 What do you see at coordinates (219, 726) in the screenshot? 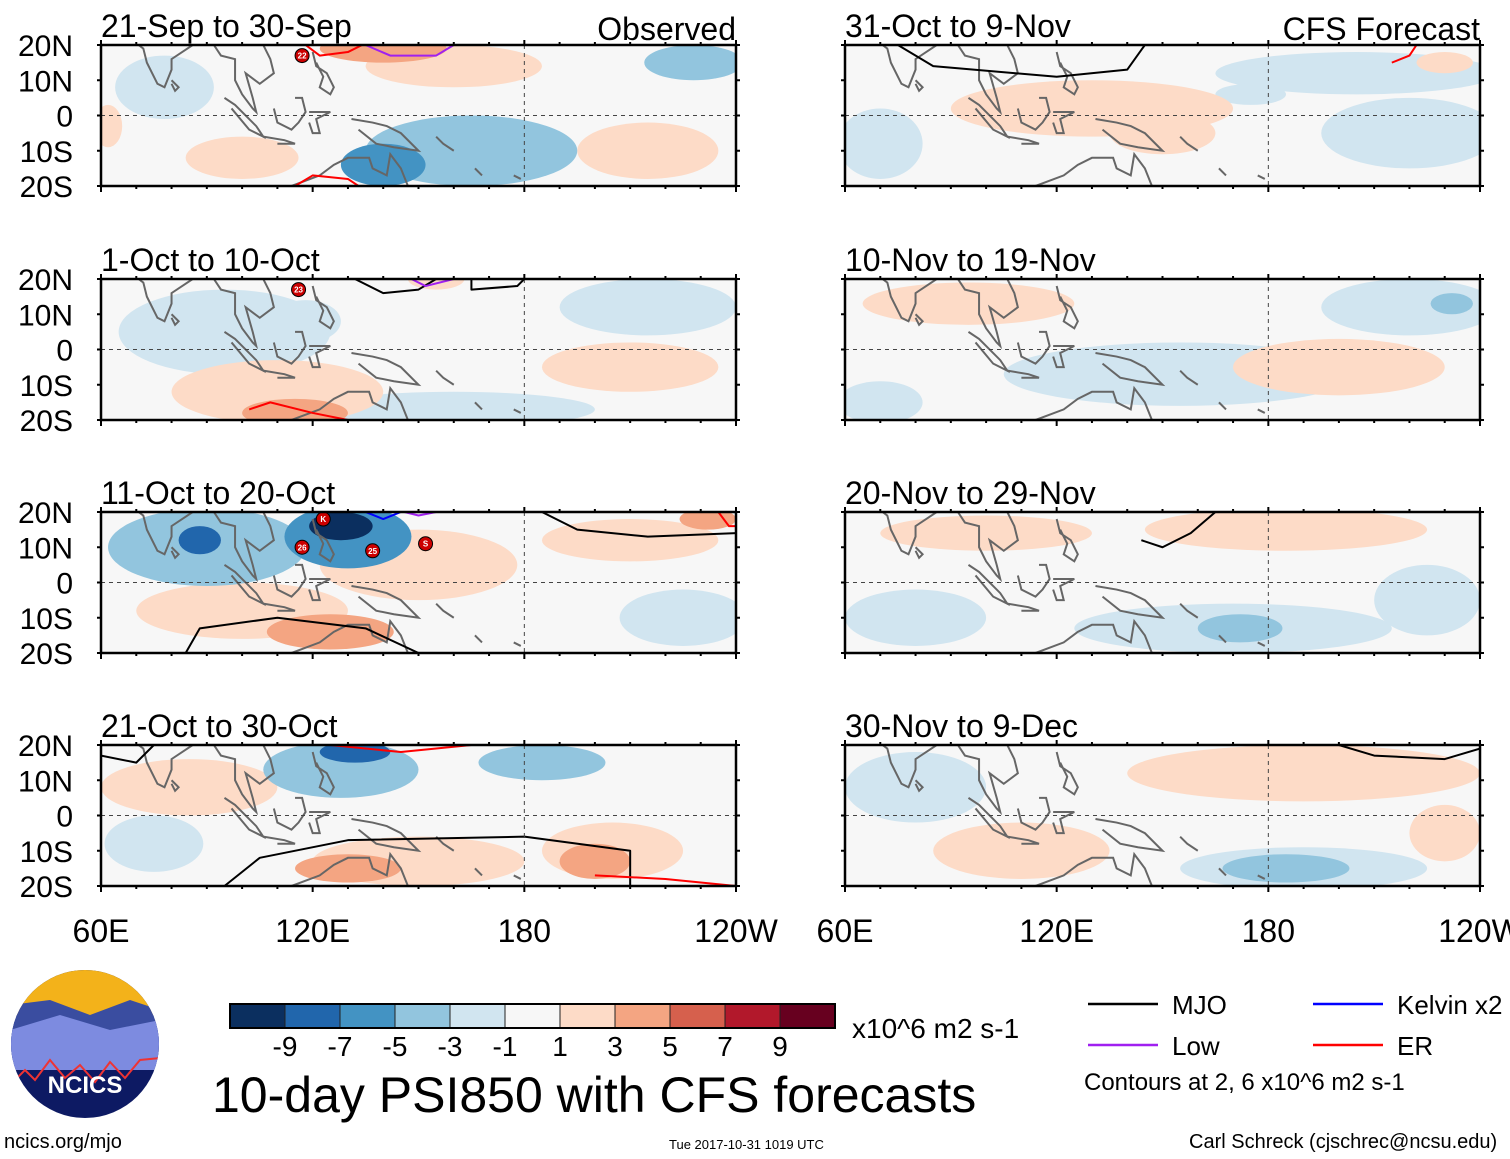
I see `panel-title: 21-Oct to 30-Oct` at bounding box center [219, 726].